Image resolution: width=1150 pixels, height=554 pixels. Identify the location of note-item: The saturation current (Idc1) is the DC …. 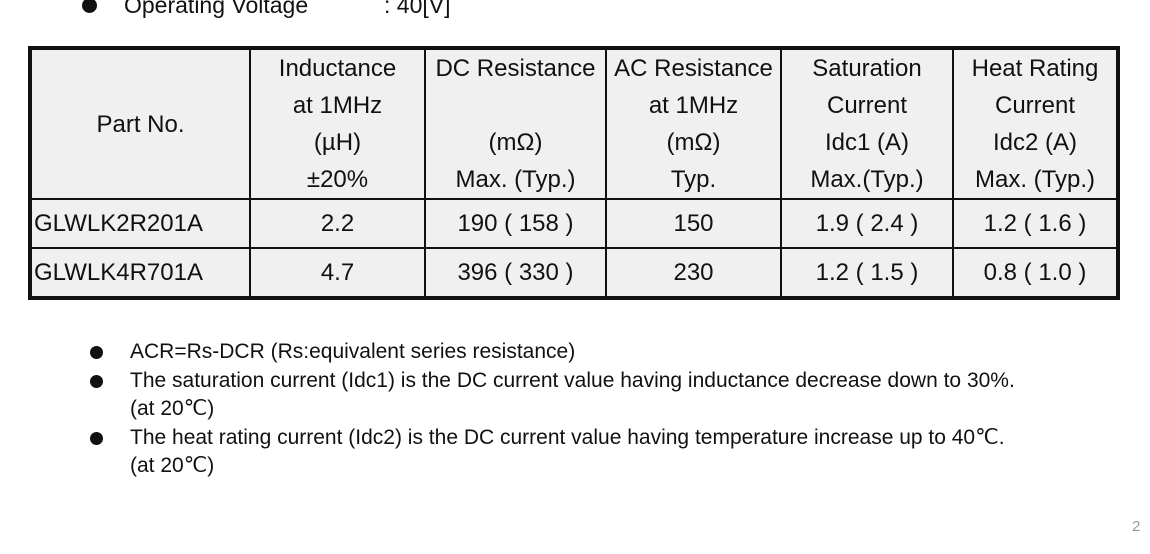
(552, 395).